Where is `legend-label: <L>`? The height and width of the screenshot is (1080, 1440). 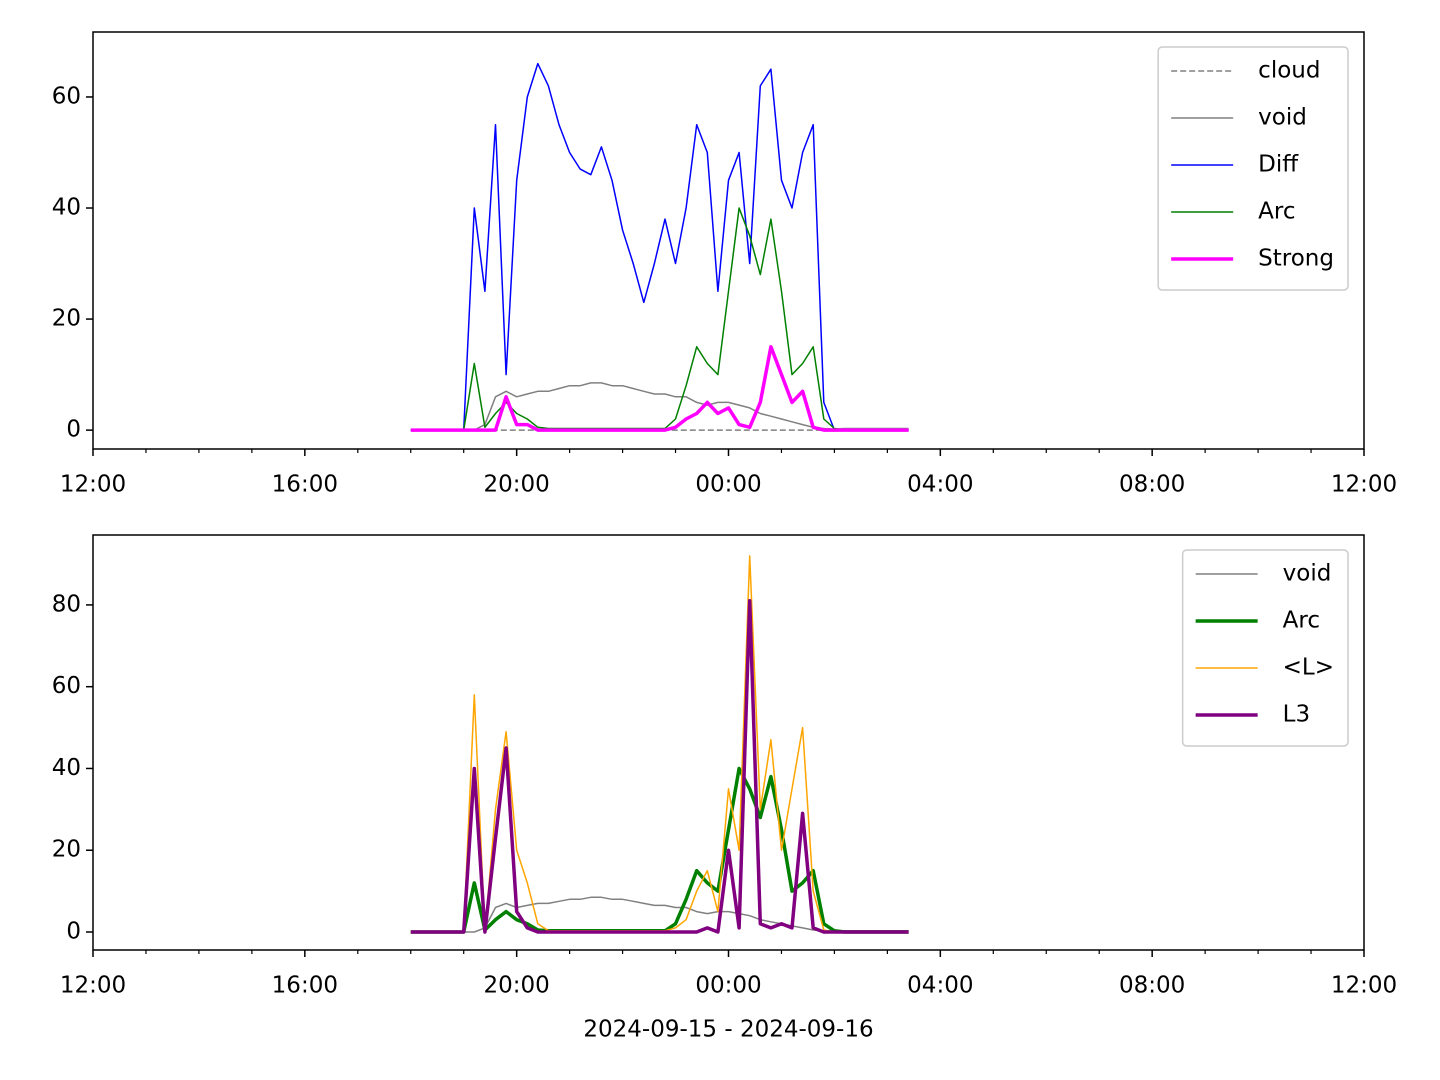
legend-label: <L> is located at coordinates (1308, 668).